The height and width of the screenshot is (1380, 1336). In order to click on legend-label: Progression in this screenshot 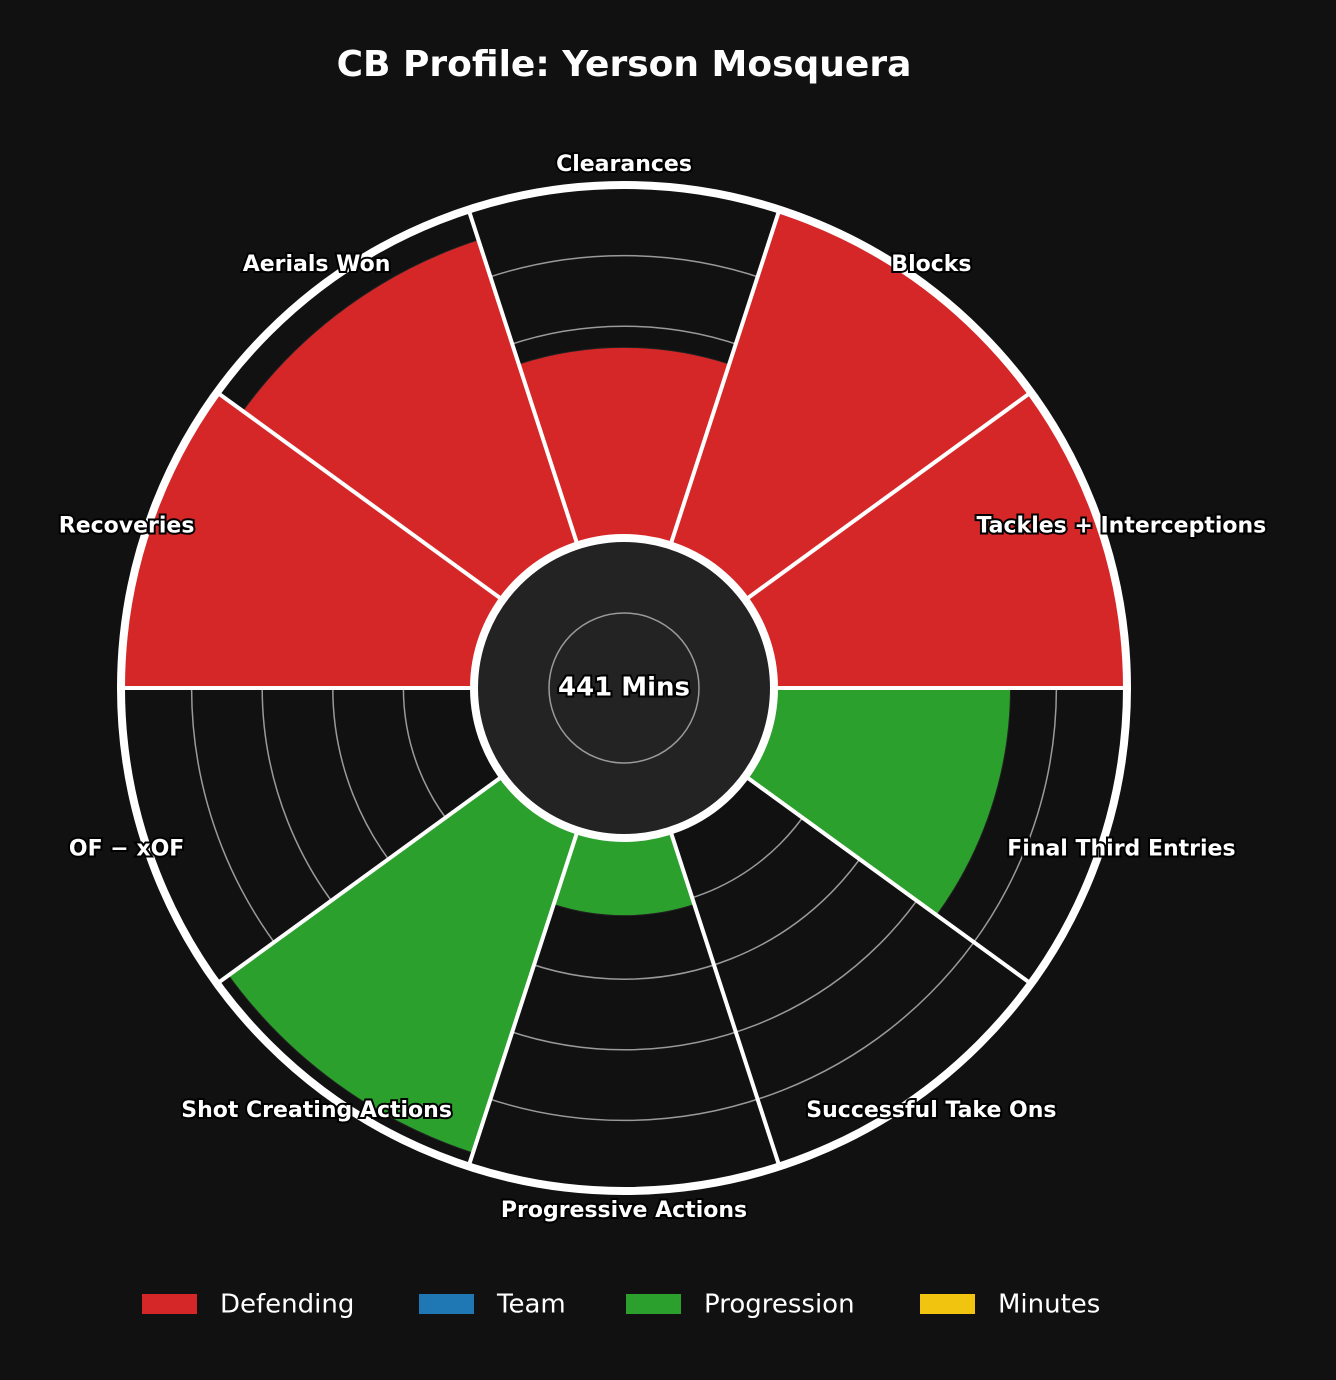, I will do `click(779, 1305)`.